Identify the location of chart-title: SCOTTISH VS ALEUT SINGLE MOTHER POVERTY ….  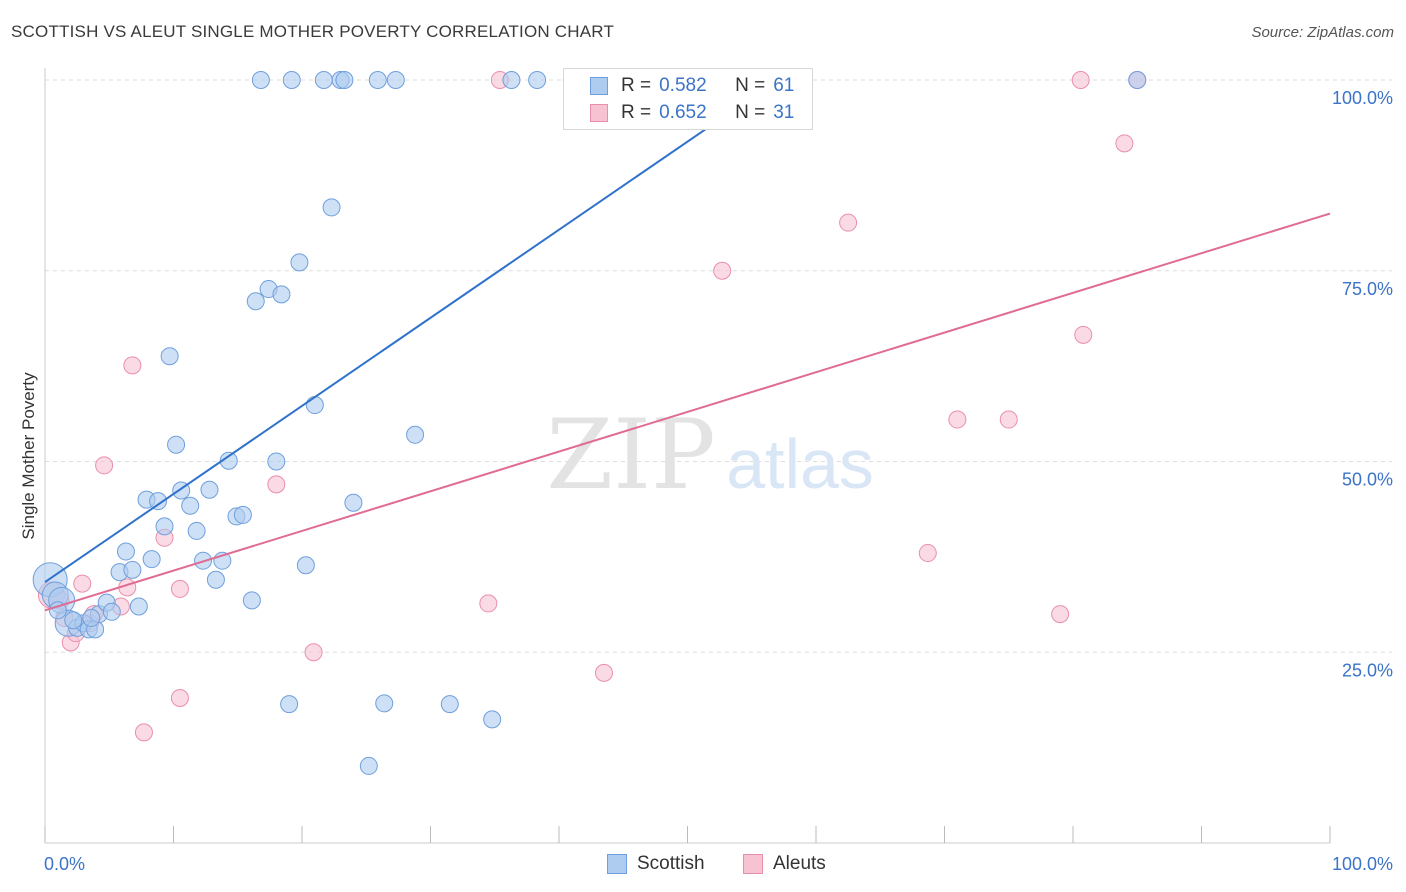
(313, 31).